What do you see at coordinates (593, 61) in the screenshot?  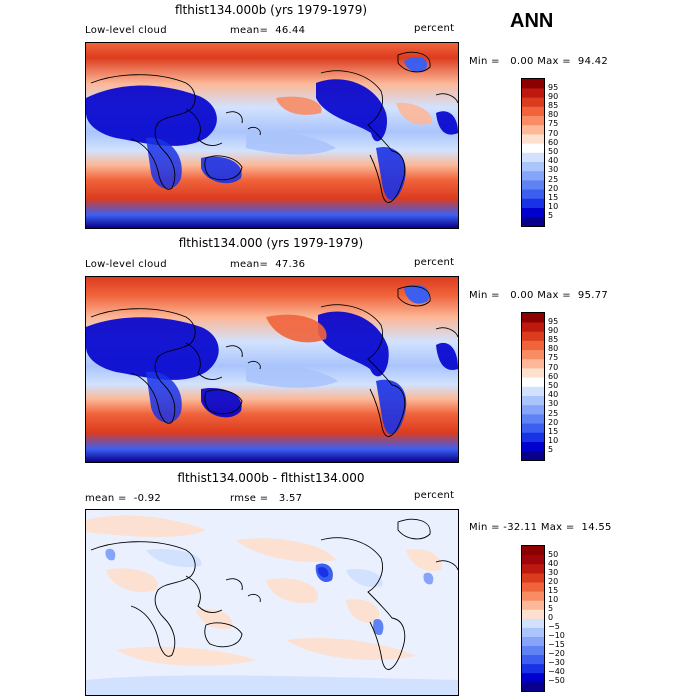 I see `panel-1-max-value: 94.42` at bounding box center [593, 61].